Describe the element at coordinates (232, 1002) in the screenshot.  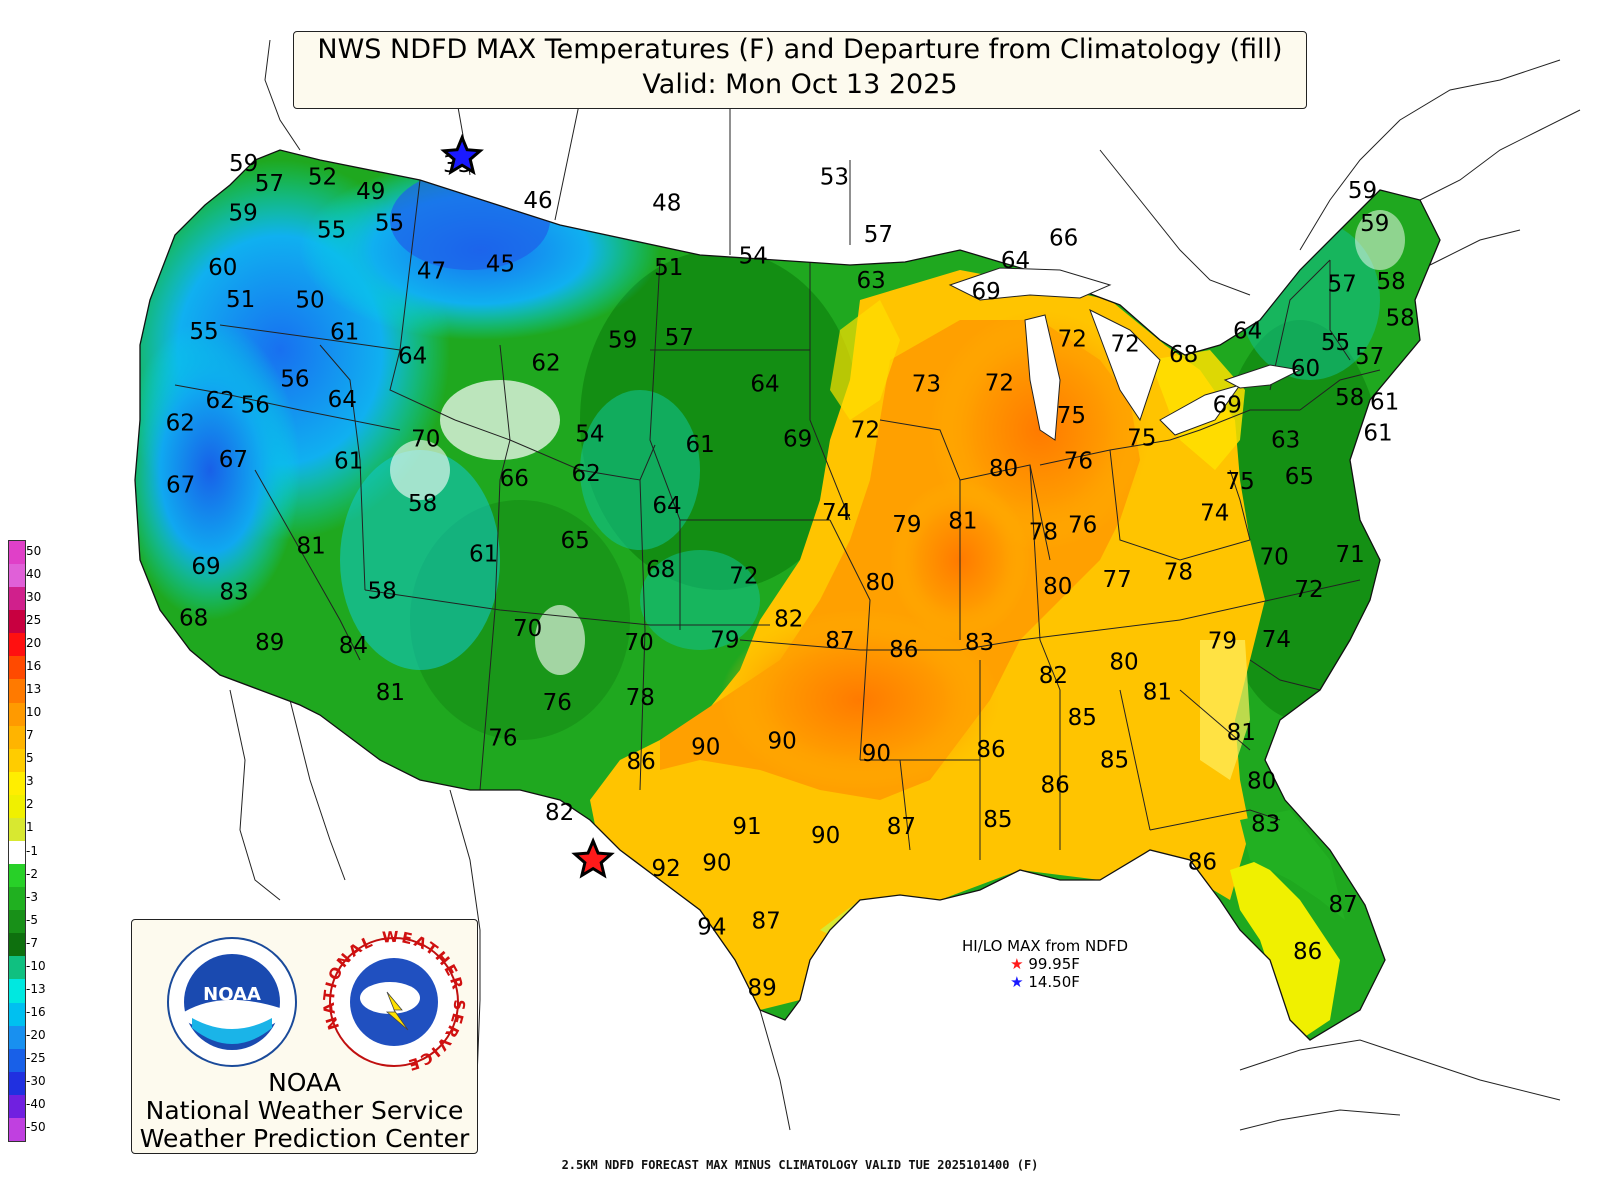
I see `noaa-logo-icon: NOAA` at that location.